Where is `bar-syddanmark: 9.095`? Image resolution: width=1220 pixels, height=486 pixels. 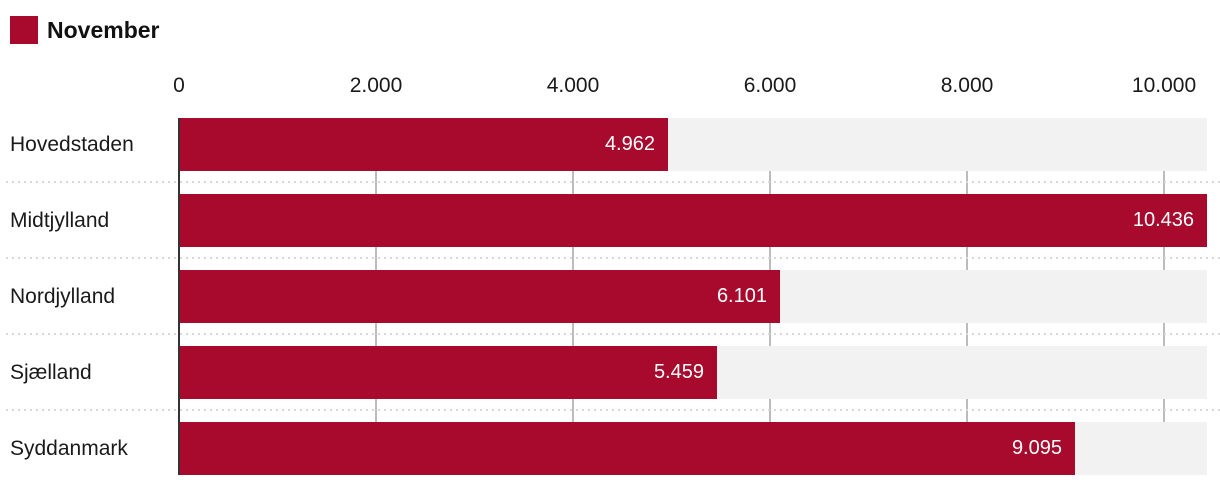 bar-syddanmark: 9.095 is located at coordinates (627, 448).